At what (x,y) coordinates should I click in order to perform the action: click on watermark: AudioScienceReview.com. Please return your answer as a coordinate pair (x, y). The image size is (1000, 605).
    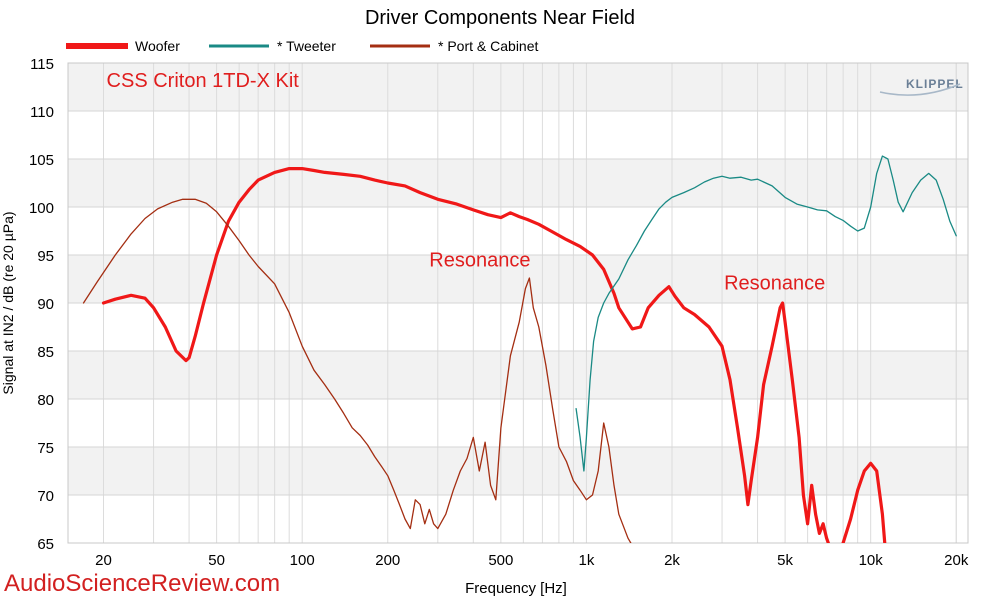
    Looking at the image, I should click on (142, 583).